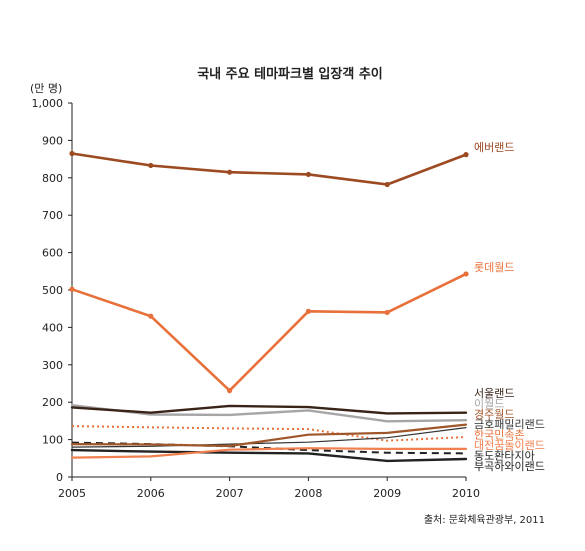  I want to click on series-label: 대전꿈돌이랜드, so click(509, 445).